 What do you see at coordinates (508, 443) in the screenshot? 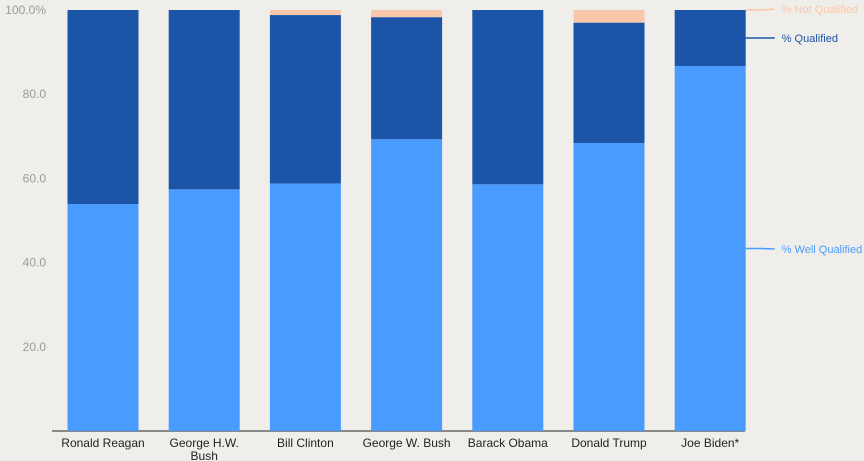
I see `x-category-label: Barack Obama` at bounding box center [508, 443].